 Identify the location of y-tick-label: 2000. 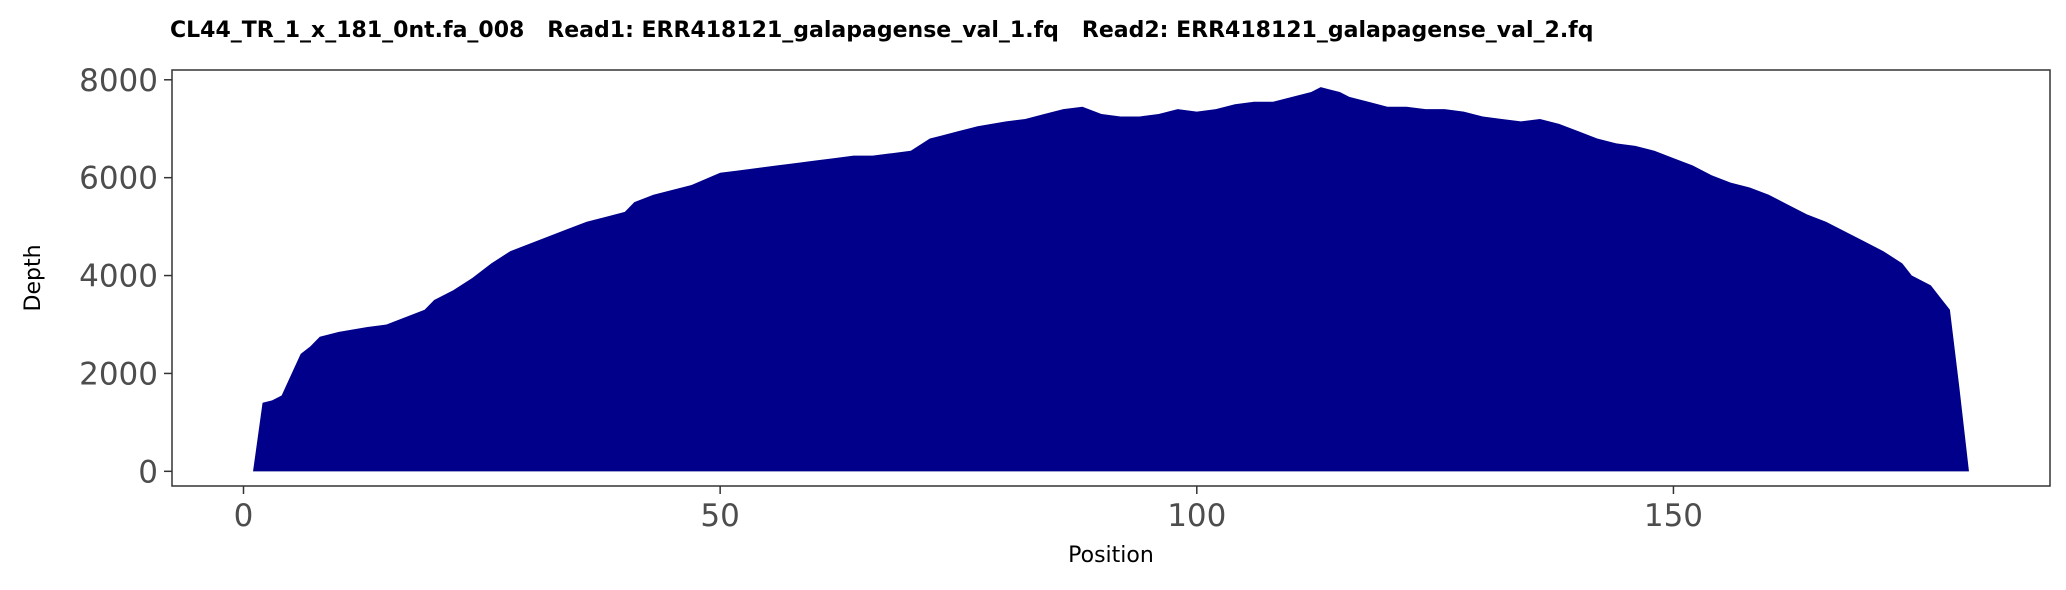
(118, 374).